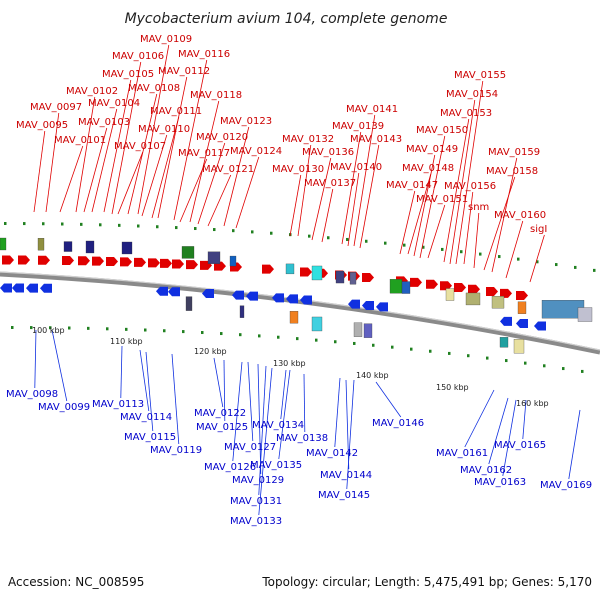  What do you see at coordinates (514, 152) in the screenshot?
I see `gene-label-top: MAV_0159` at bounding box center [514, 152].